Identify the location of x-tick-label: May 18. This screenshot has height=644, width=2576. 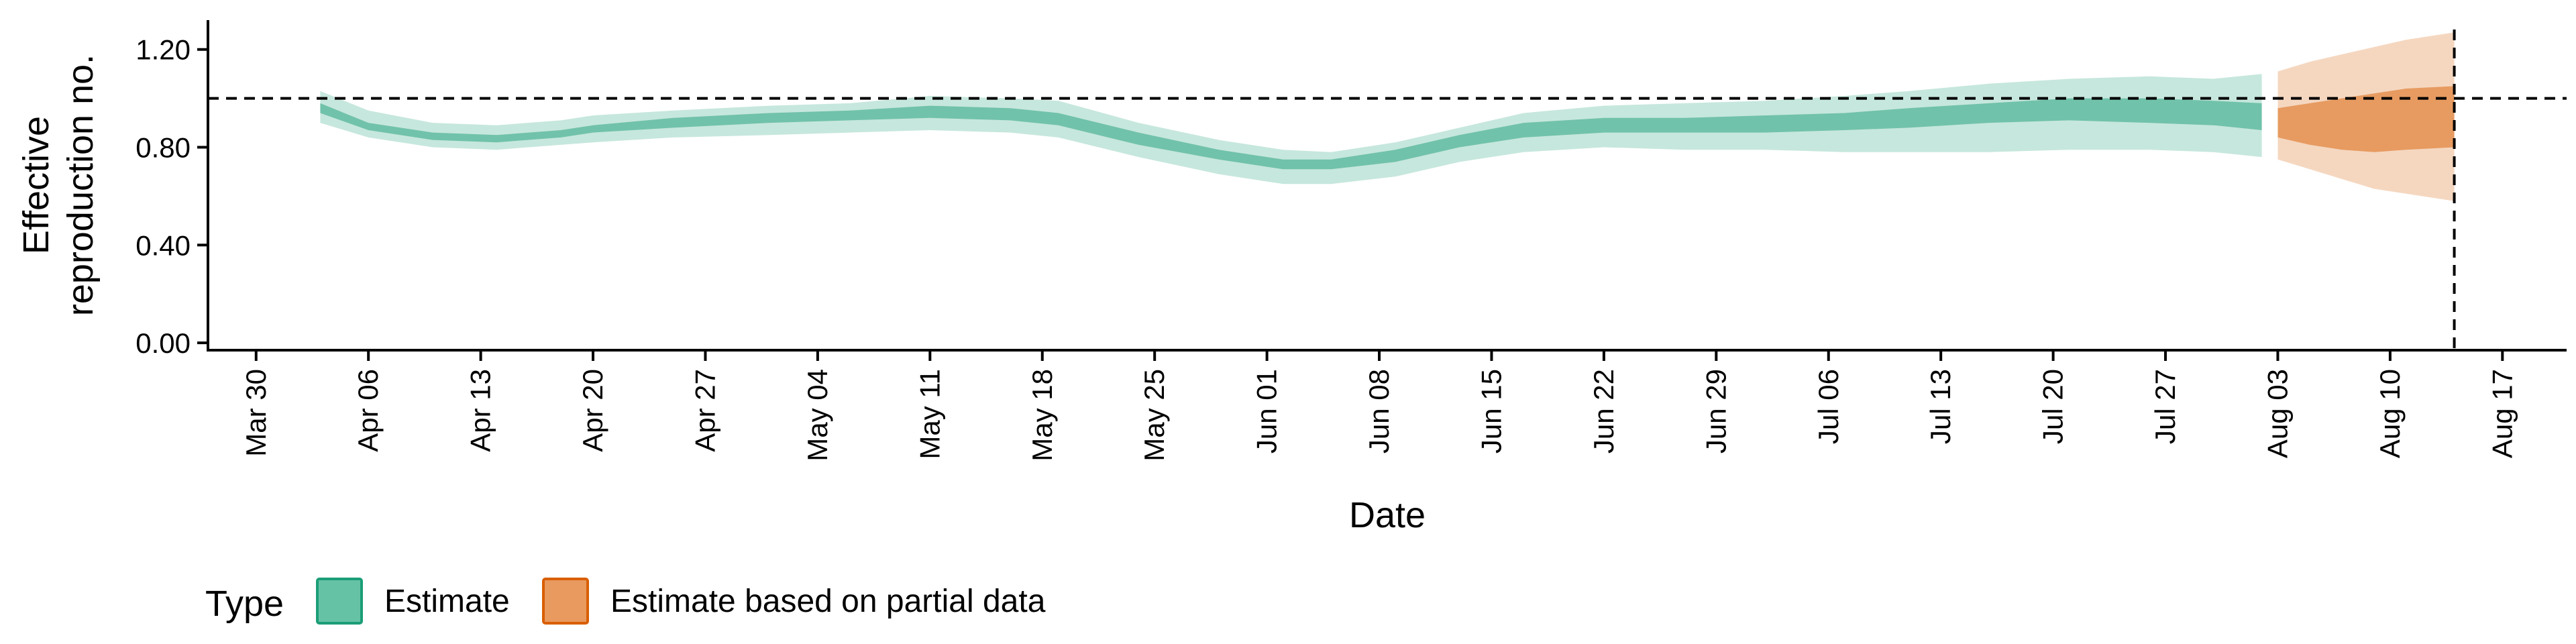
(1042, 415).